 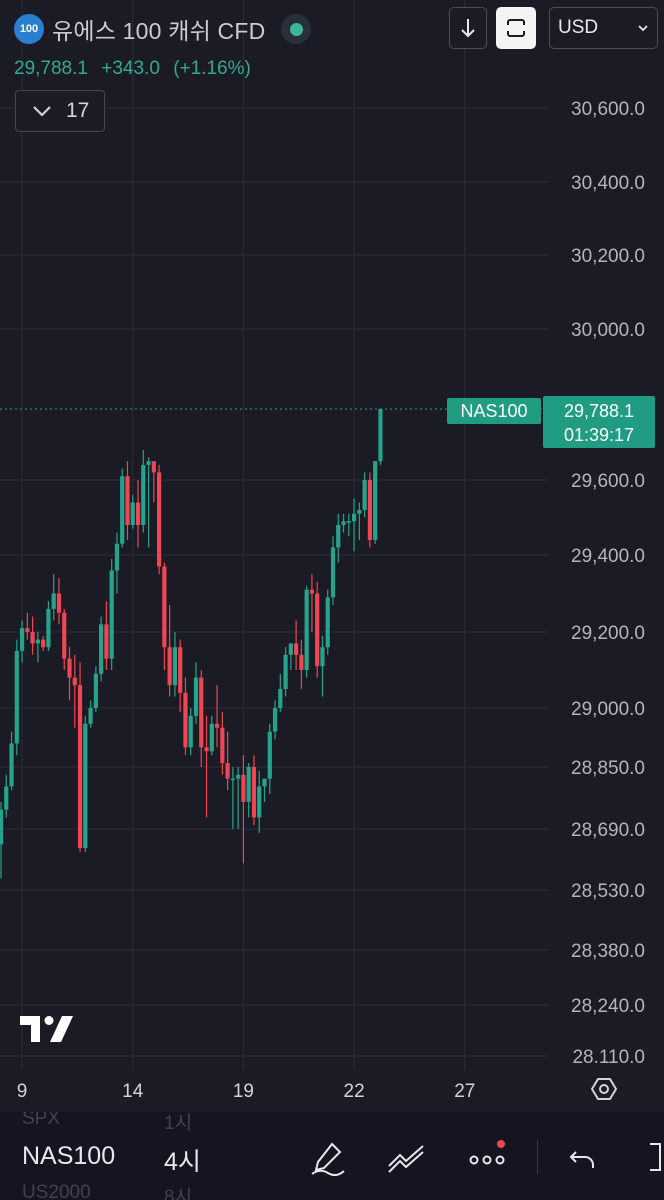 What do you see at coordinates (60, 111) in the screenshot?
I see `indicators-toggle-button: 17` at bounding box center [60, 111].